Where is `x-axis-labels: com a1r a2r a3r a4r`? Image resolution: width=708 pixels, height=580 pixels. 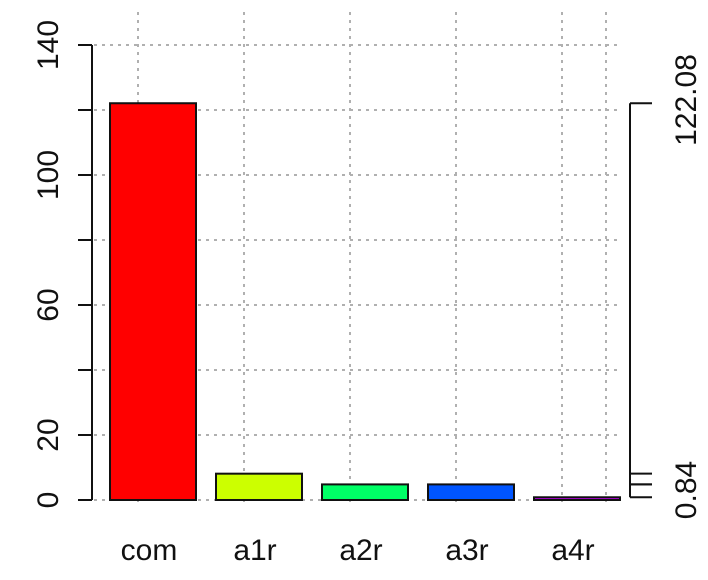 x-axis-labels: com a1r a2r a3r a4r is located at coordinates (358, 550).